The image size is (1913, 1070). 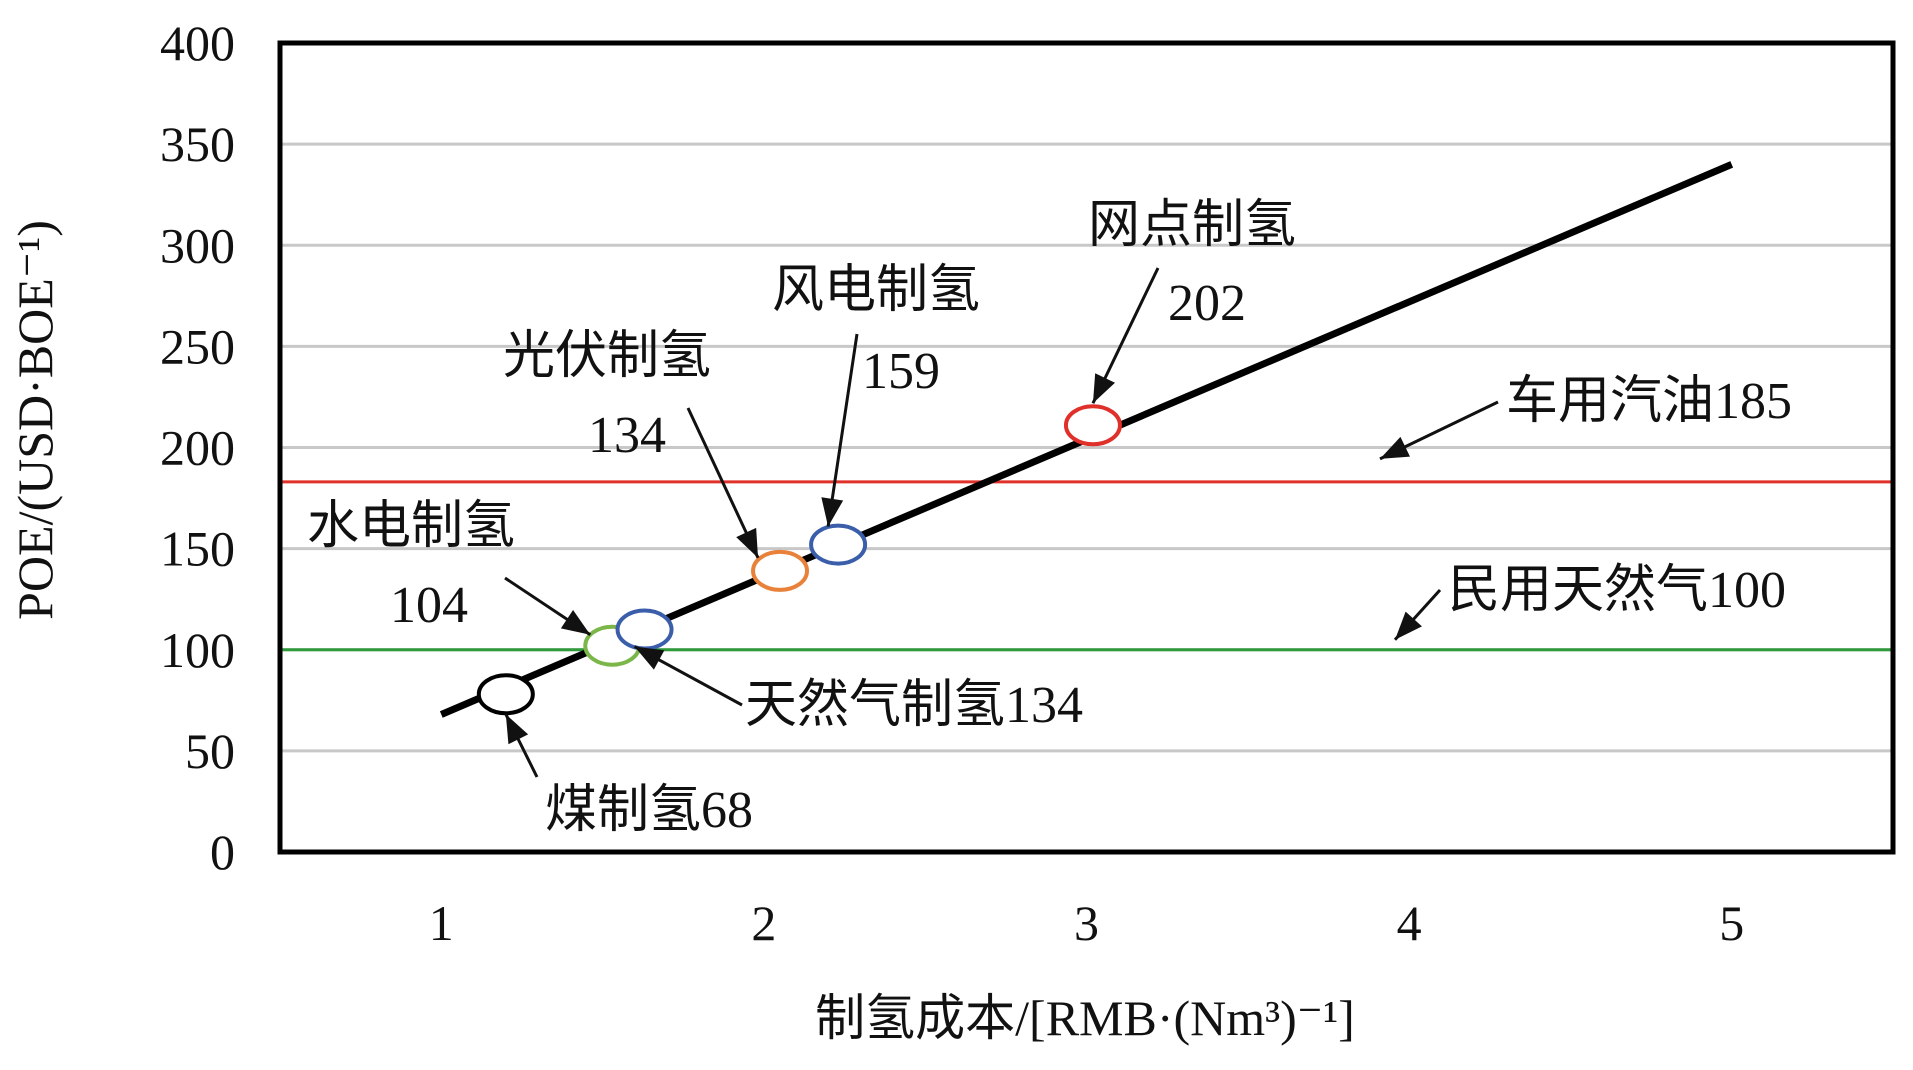 I want to click on y-tick-label: 250, so click(x=197, y=346).